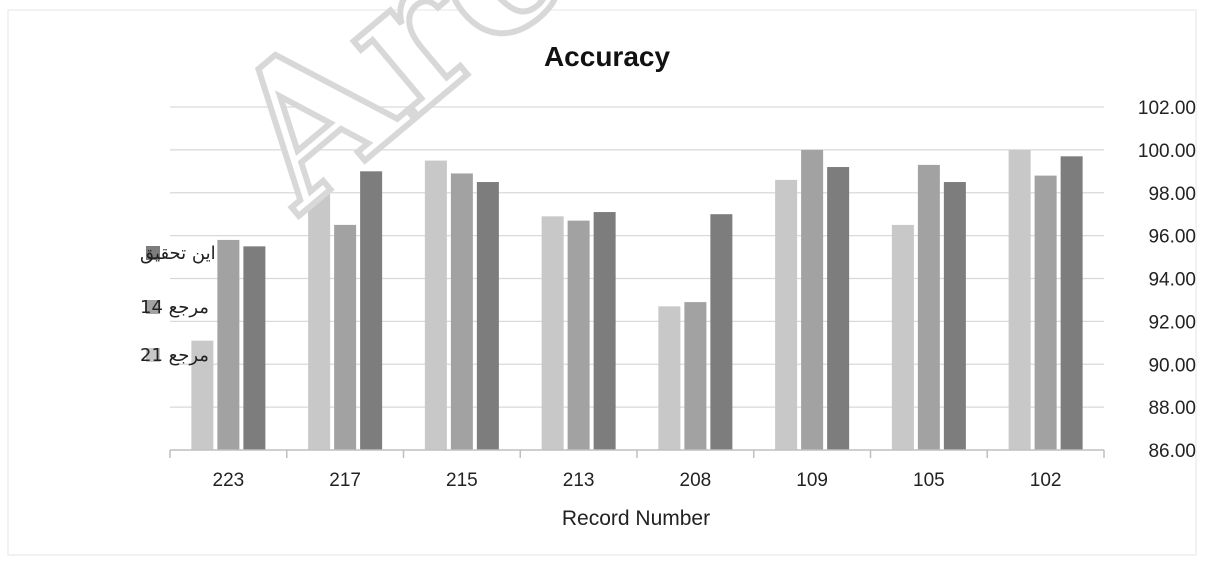 The width and height of the screenshot is (1206, 561). Describe the element at coordinates (1172, 194) in the screenshot. I see `y-tick-label: 98.00` at that location.